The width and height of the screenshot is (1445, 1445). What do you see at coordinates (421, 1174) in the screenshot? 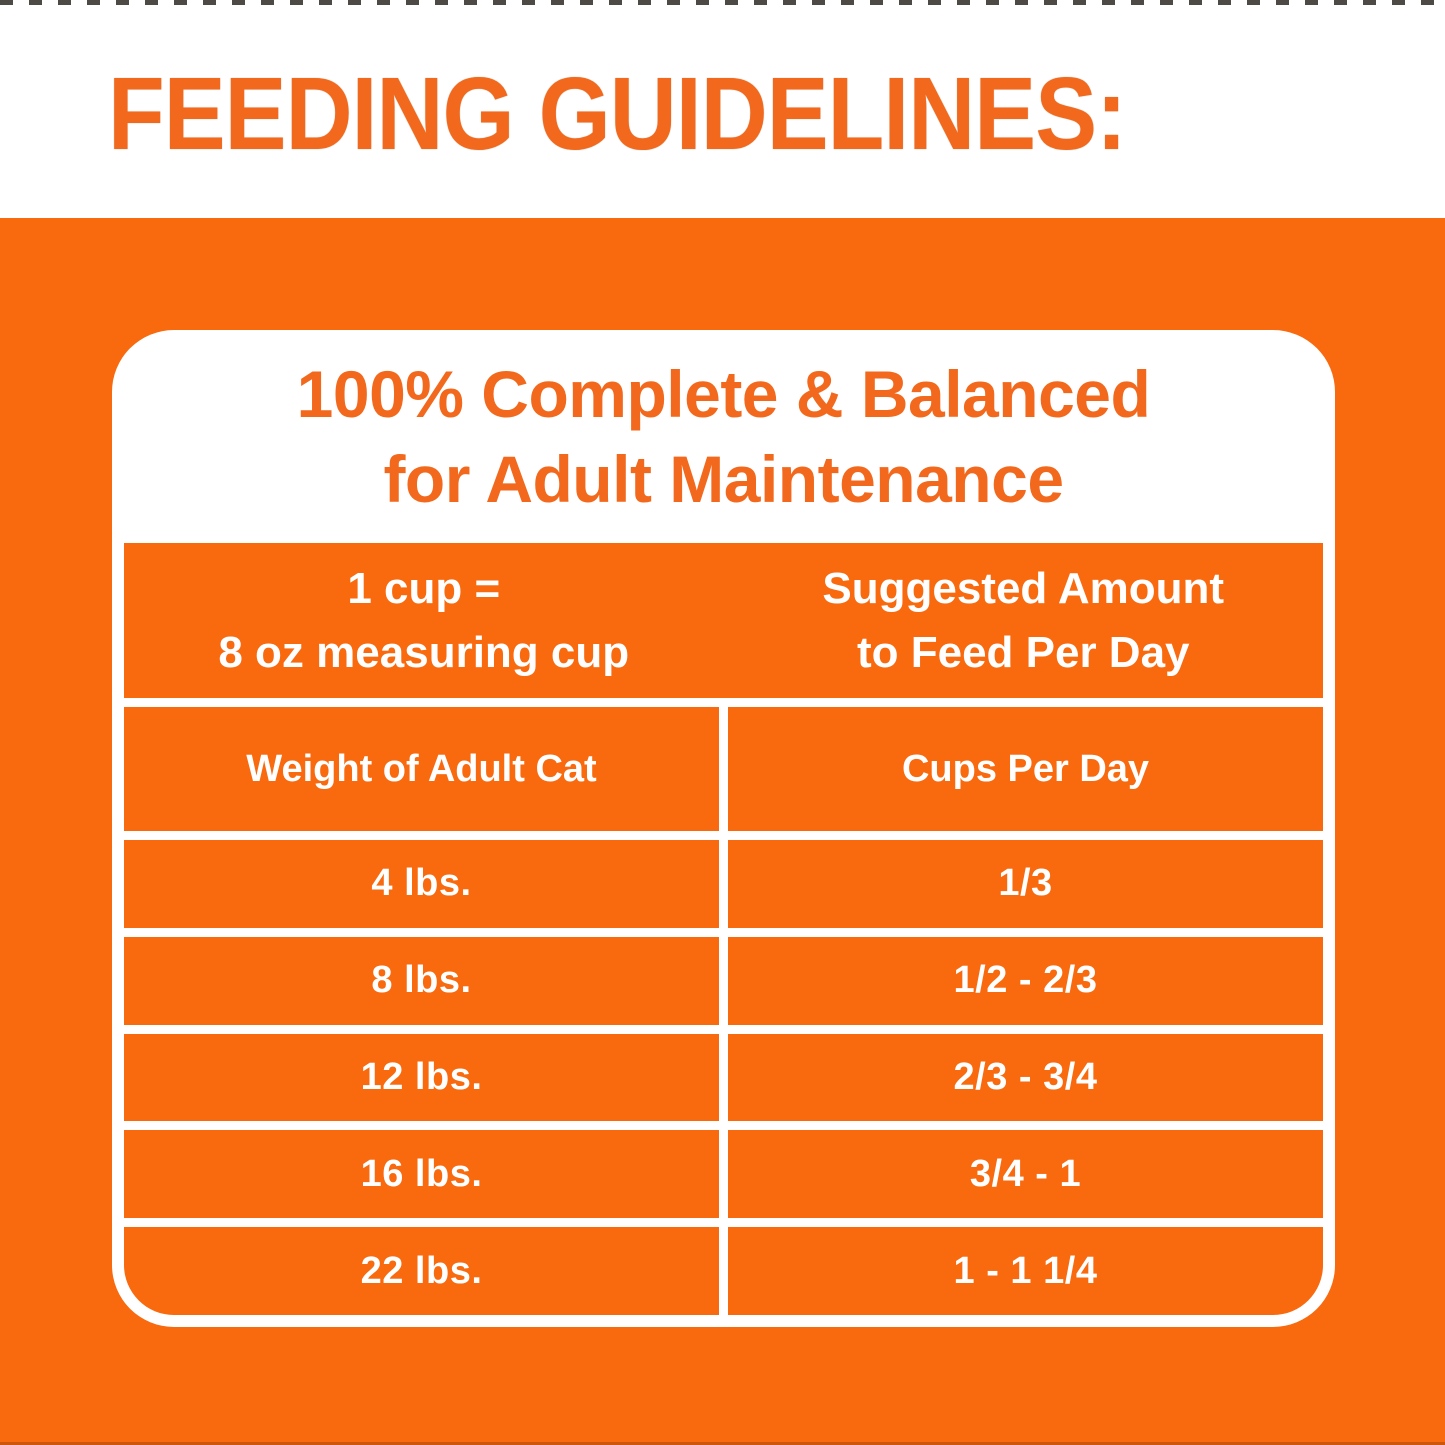
I see `weight-cell: 16 lbs.` at bounding box center [421, 1174].